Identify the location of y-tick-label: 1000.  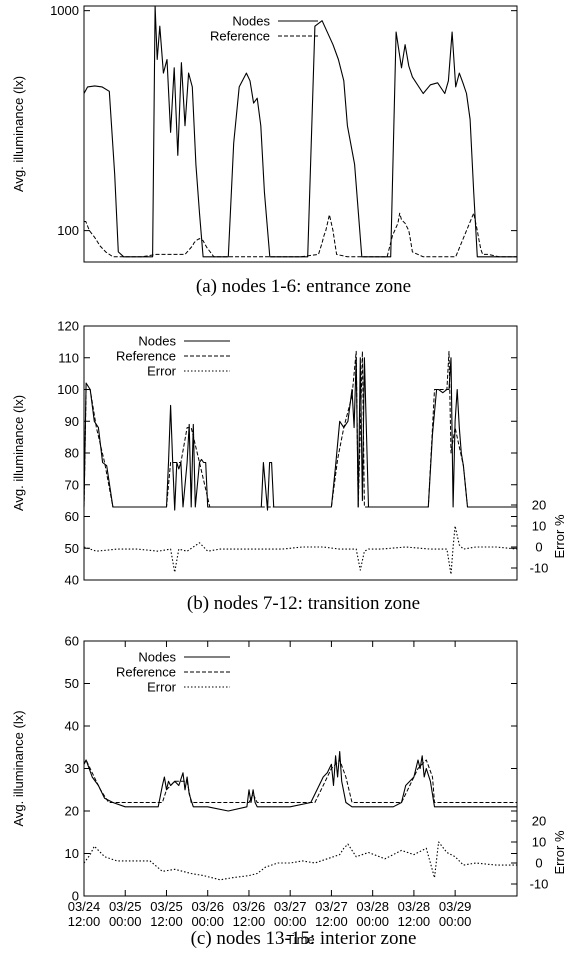
(64, 10).